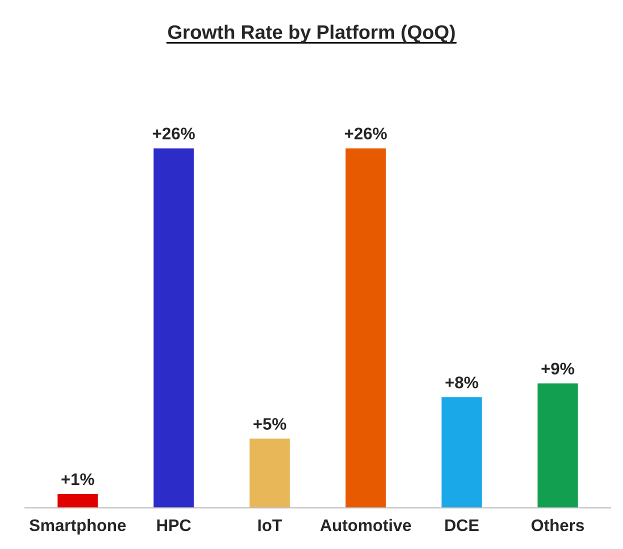  Describe the element at coordinates (270, 526) in the screenshot. I see `x-tick-label: IoT` at that location.